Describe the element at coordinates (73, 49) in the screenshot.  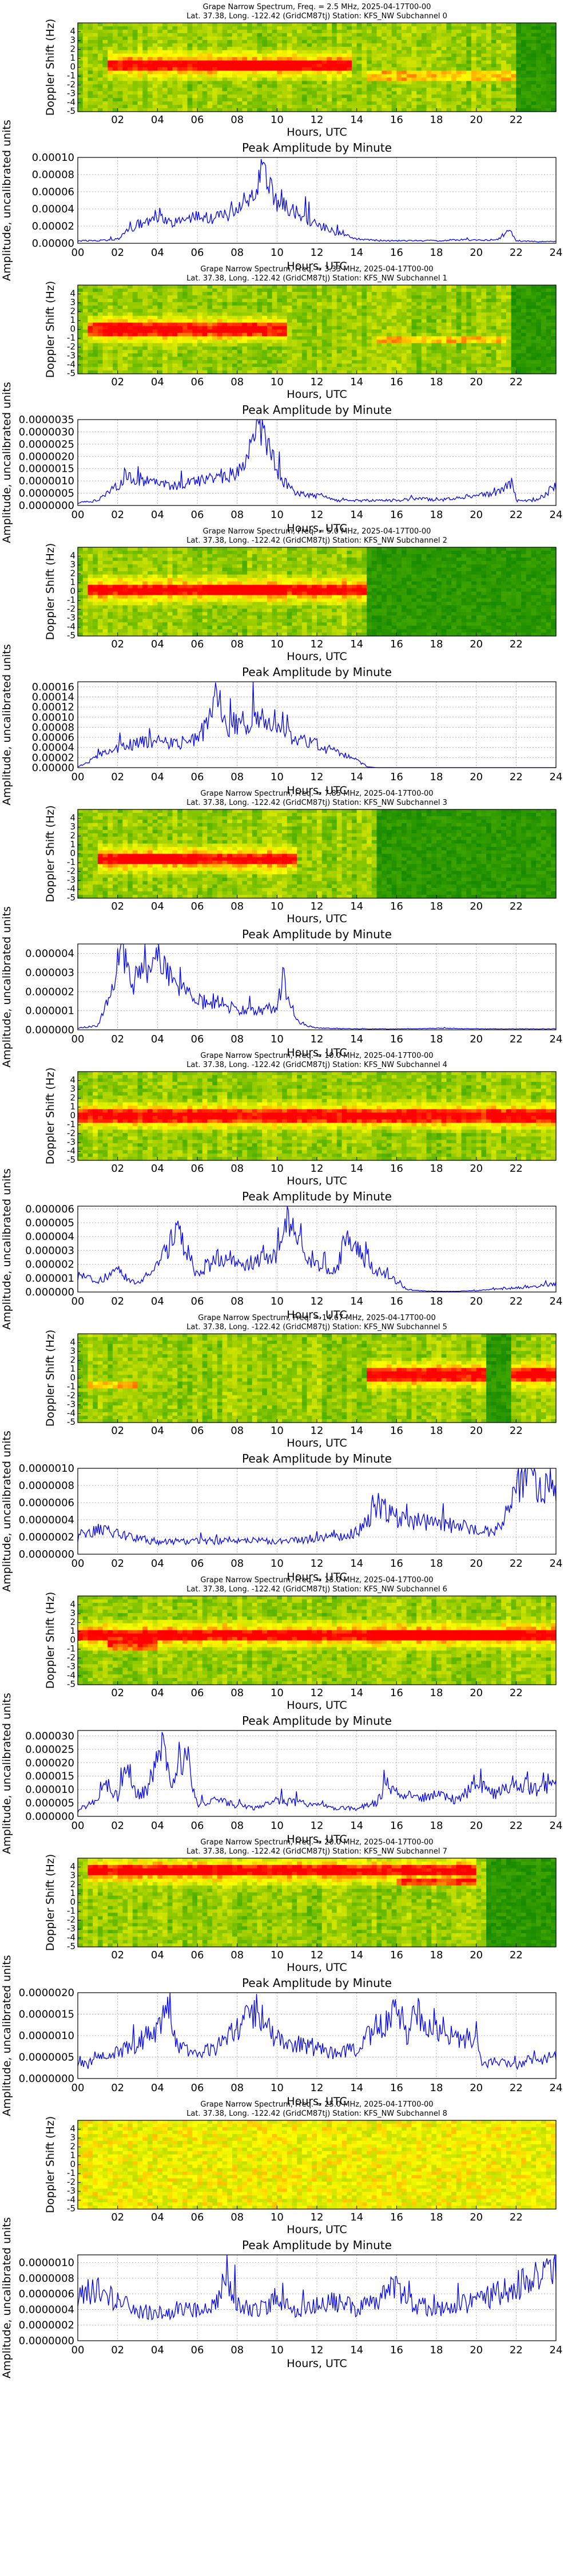
I see `y-tick-label: 2` at that location.